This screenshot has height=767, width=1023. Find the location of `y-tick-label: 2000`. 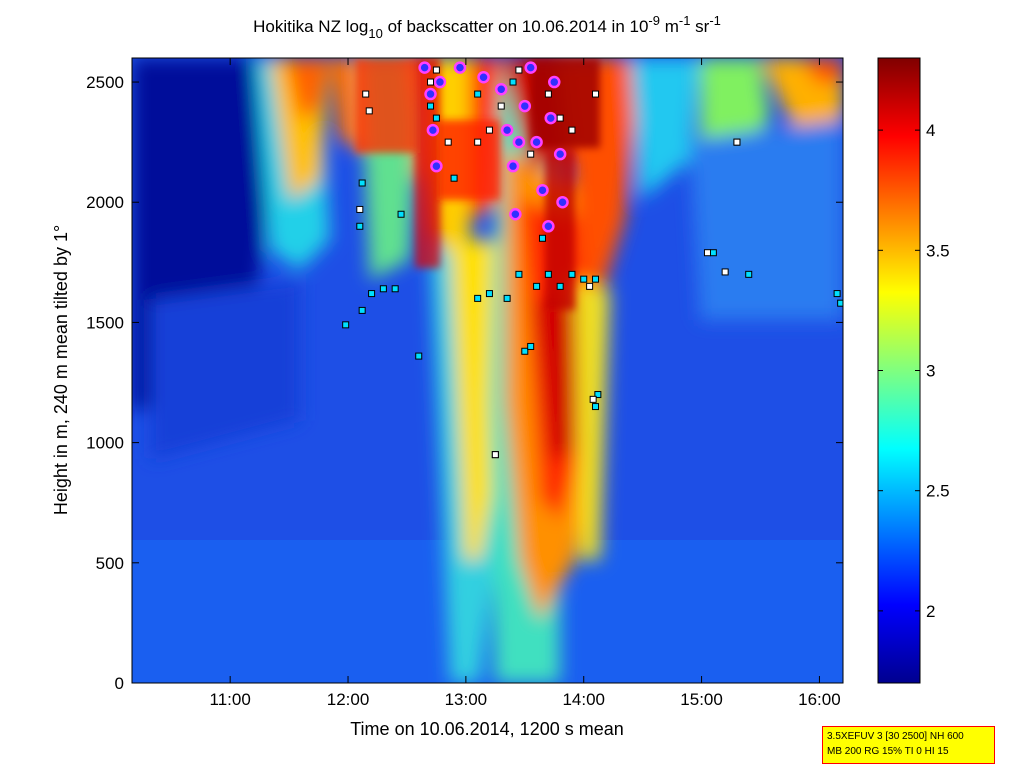

y-tick-label: 2000 is located at coordinates (105, 202).